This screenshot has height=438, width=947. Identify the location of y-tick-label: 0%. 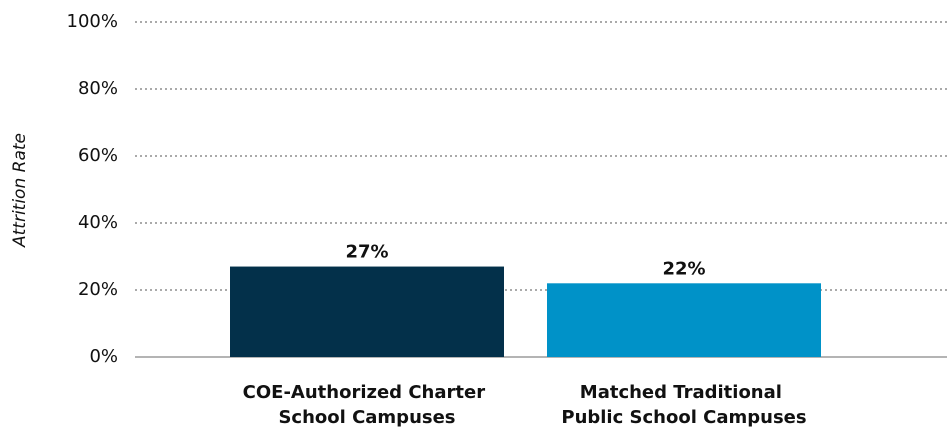
(103, 356).